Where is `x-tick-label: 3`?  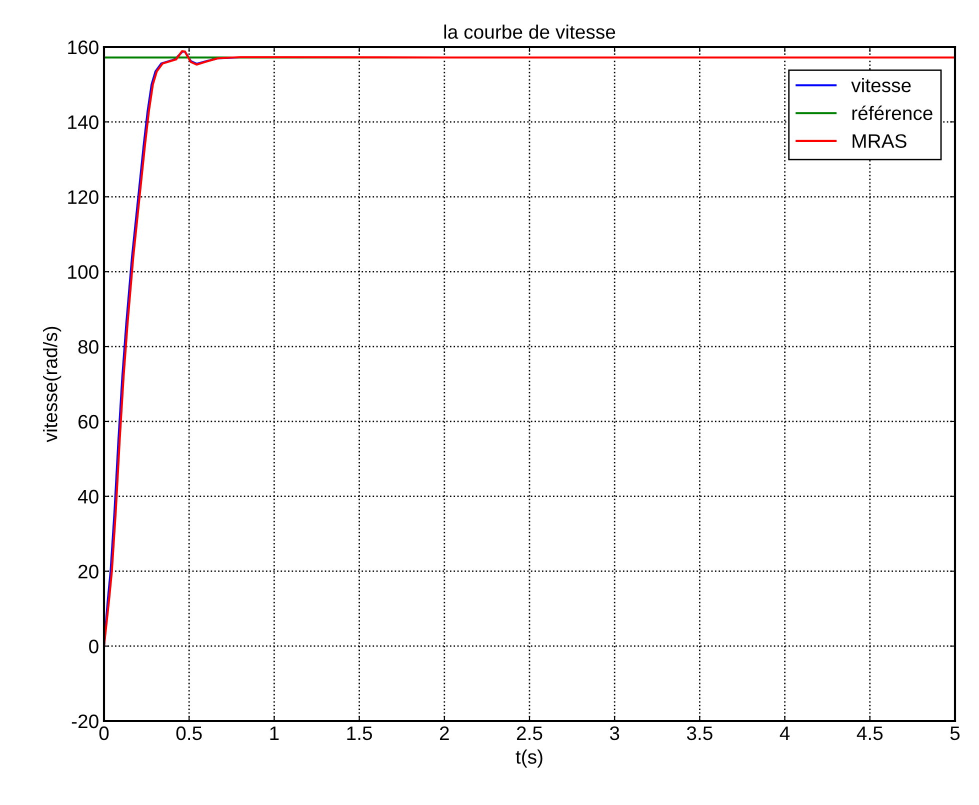 x-tick-label: 3 is located at coordinates (615, 733).